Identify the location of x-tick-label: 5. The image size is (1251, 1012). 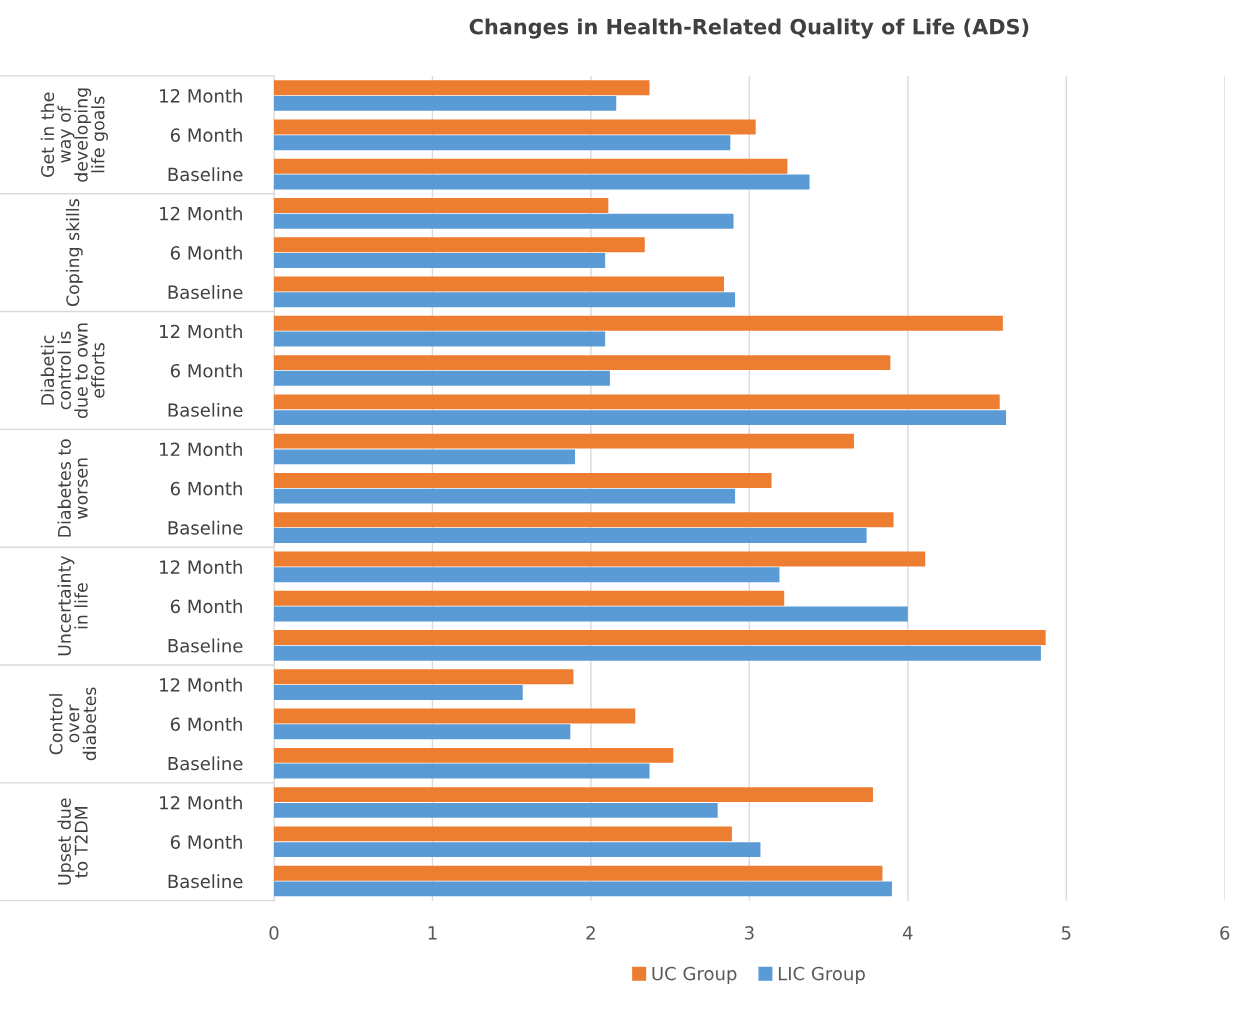
(1066, 933).